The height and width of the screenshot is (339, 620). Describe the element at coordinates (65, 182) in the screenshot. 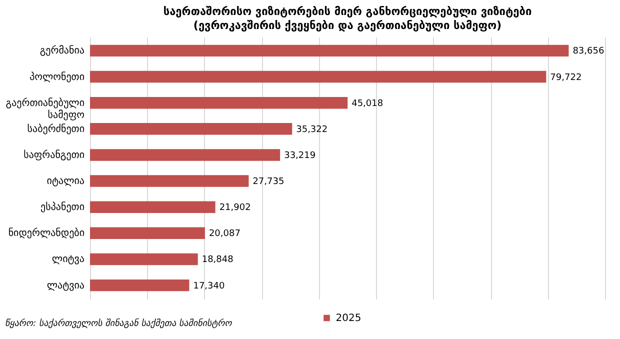

I see `y-tick-label: იტალია` at that location.